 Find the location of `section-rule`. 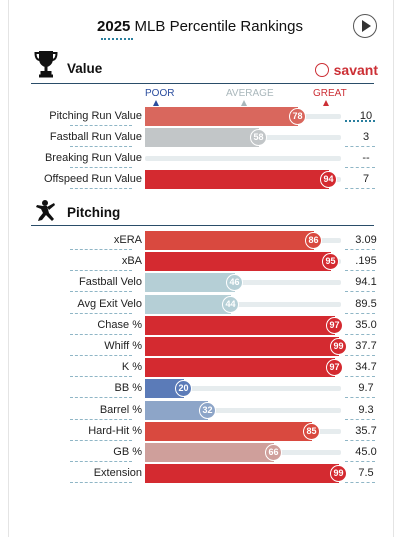

section-rule is located at coordinates (202, 83).